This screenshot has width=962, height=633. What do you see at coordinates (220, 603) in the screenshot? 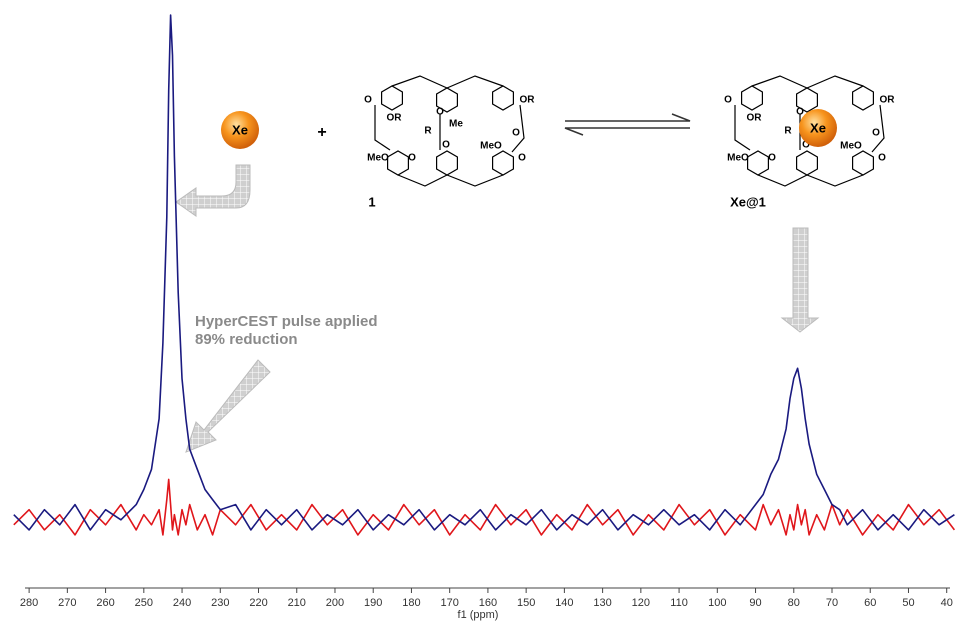
I see `x-tick-label: 230` at bounding box center [220, 603].